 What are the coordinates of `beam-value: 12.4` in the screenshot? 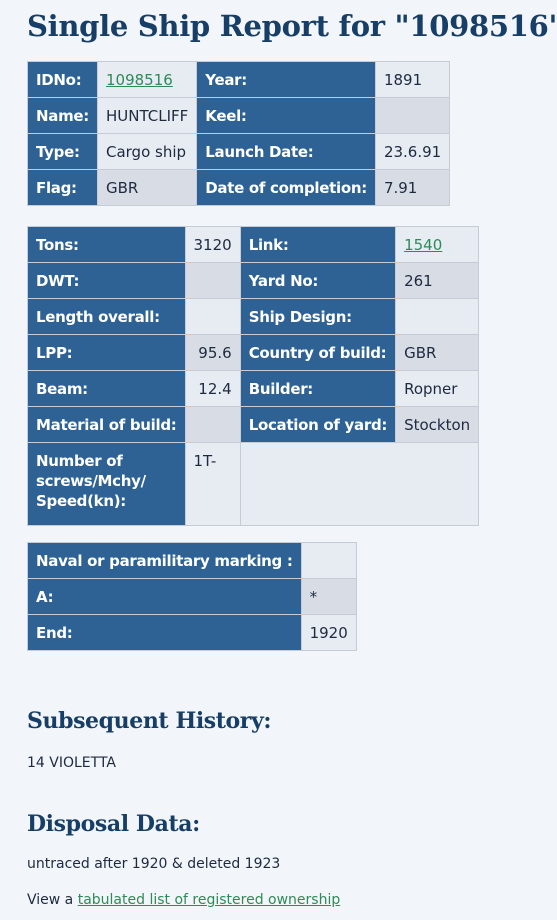 It's located at (212, 388).